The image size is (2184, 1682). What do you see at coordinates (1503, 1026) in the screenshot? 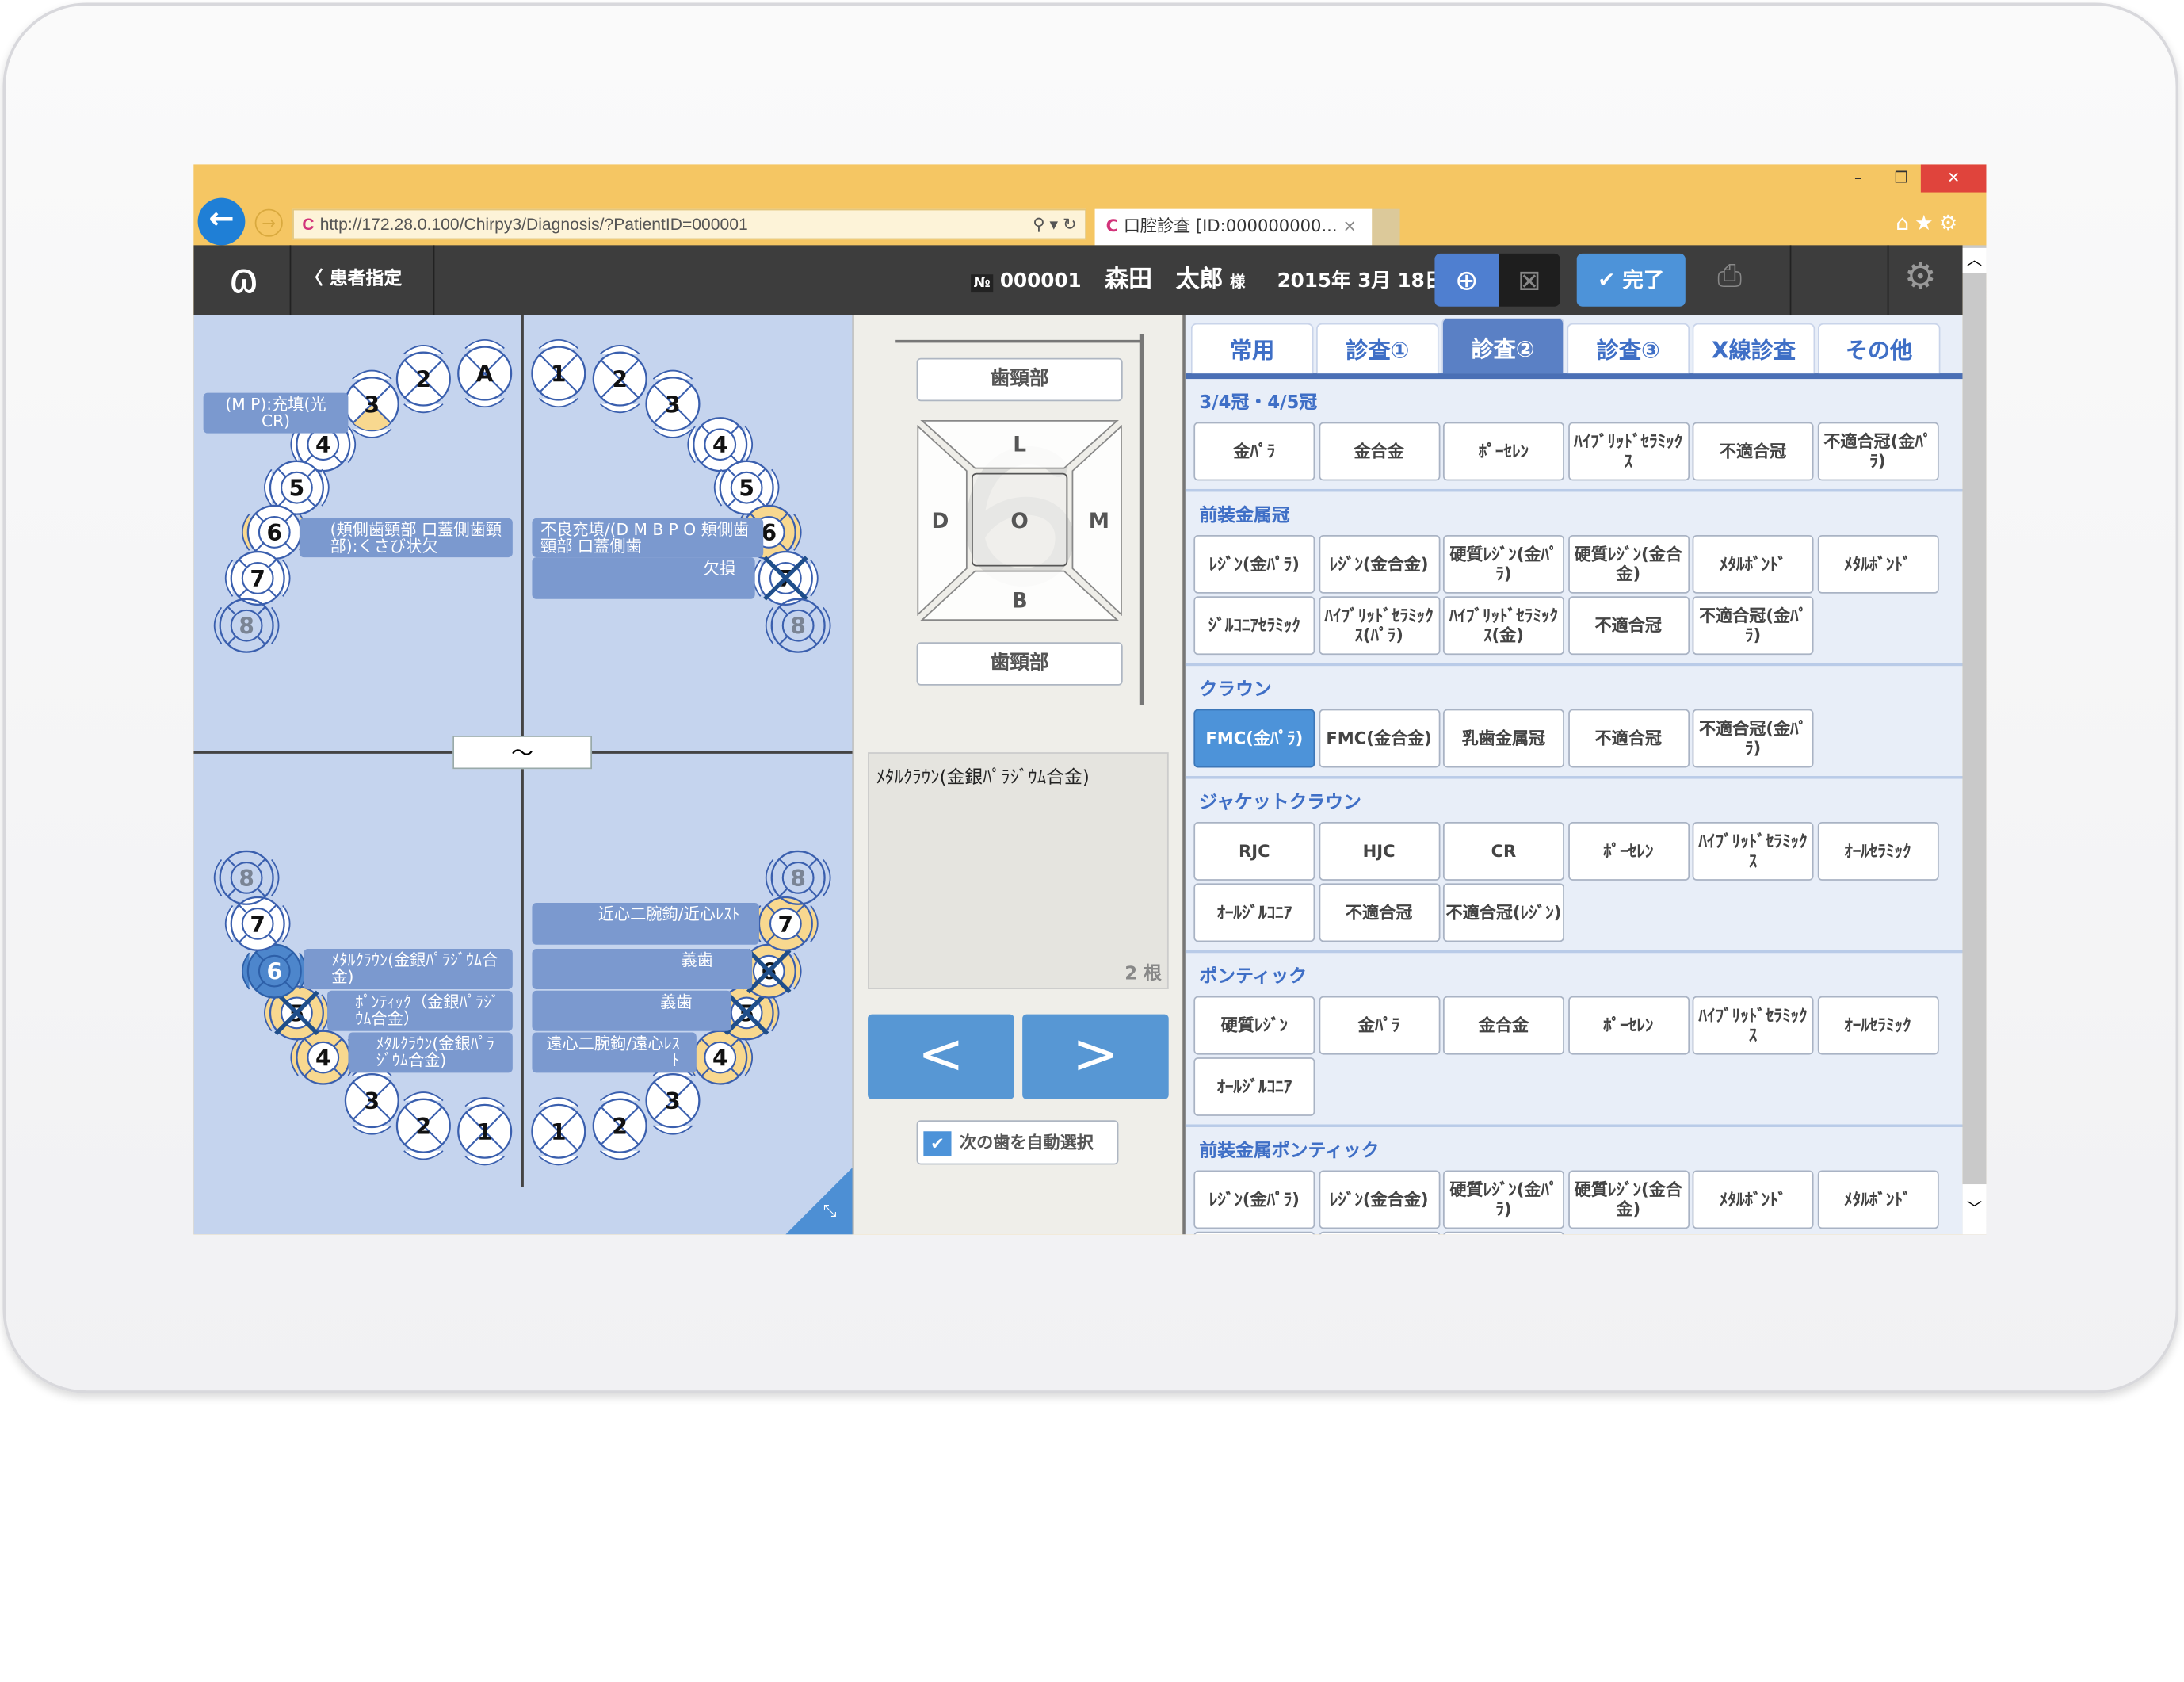
I see `treatment-button: 金合金` at bounding box center [1503, 1026].